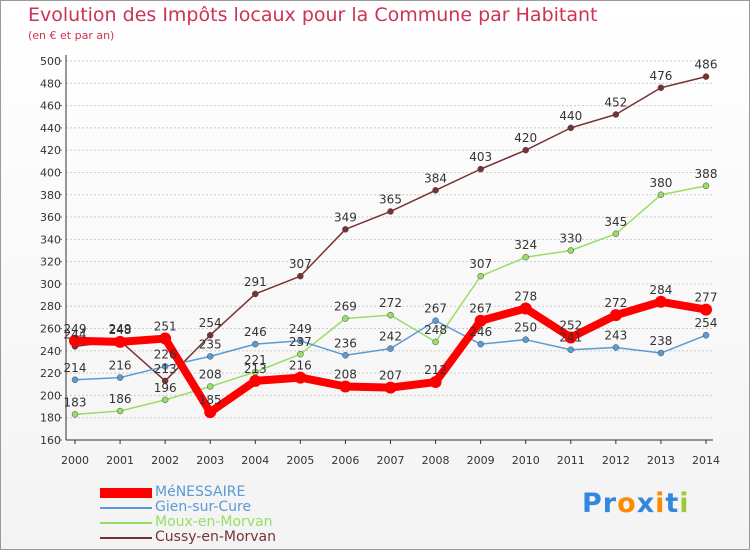  Describe the element at coordinates (660, 76) in the screenshot. I see `data-label: 476` at that location.